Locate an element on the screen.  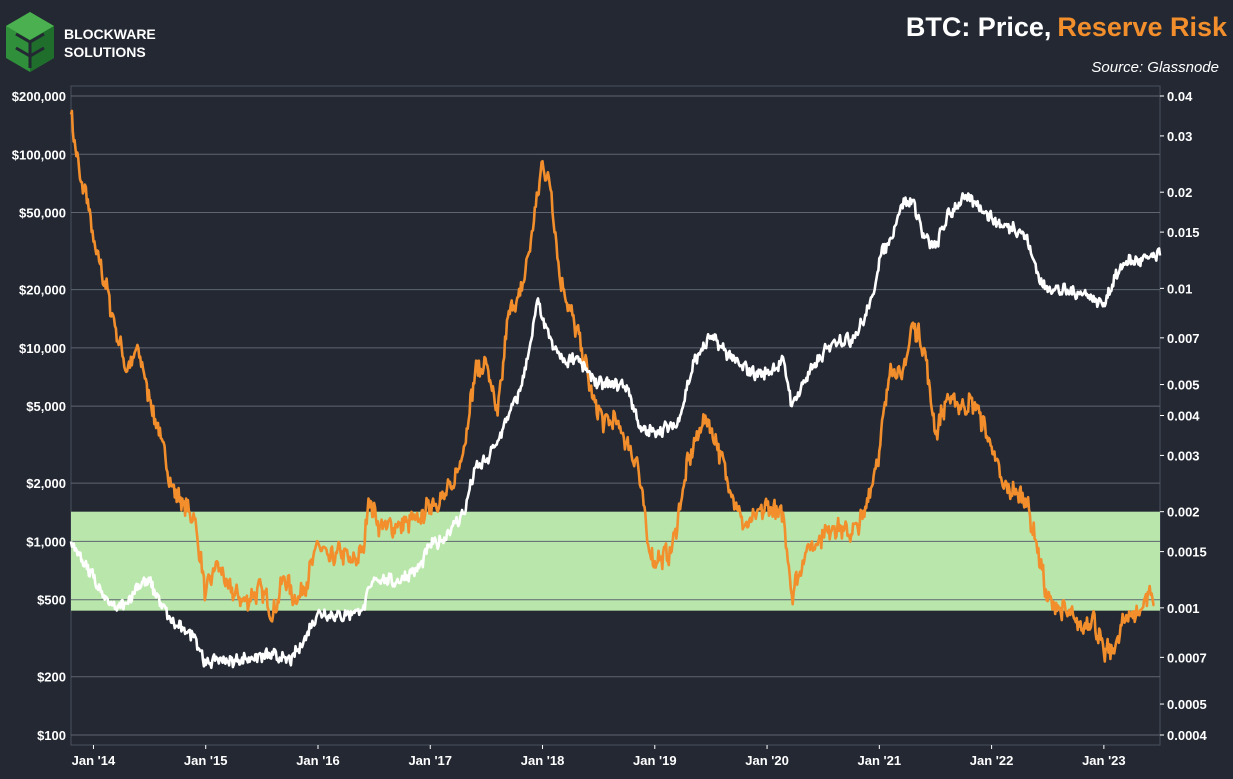
right-tick-label: 0.0005 is located at coordinates (1187, 704).